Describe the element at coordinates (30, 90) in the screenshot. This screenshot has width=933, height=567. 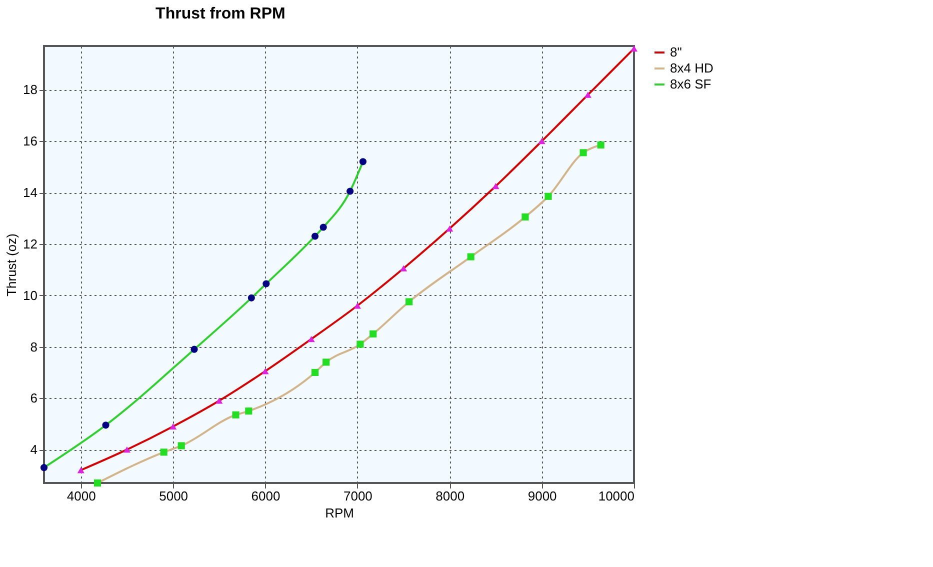
I see `y-tick-label: 18` at that location.